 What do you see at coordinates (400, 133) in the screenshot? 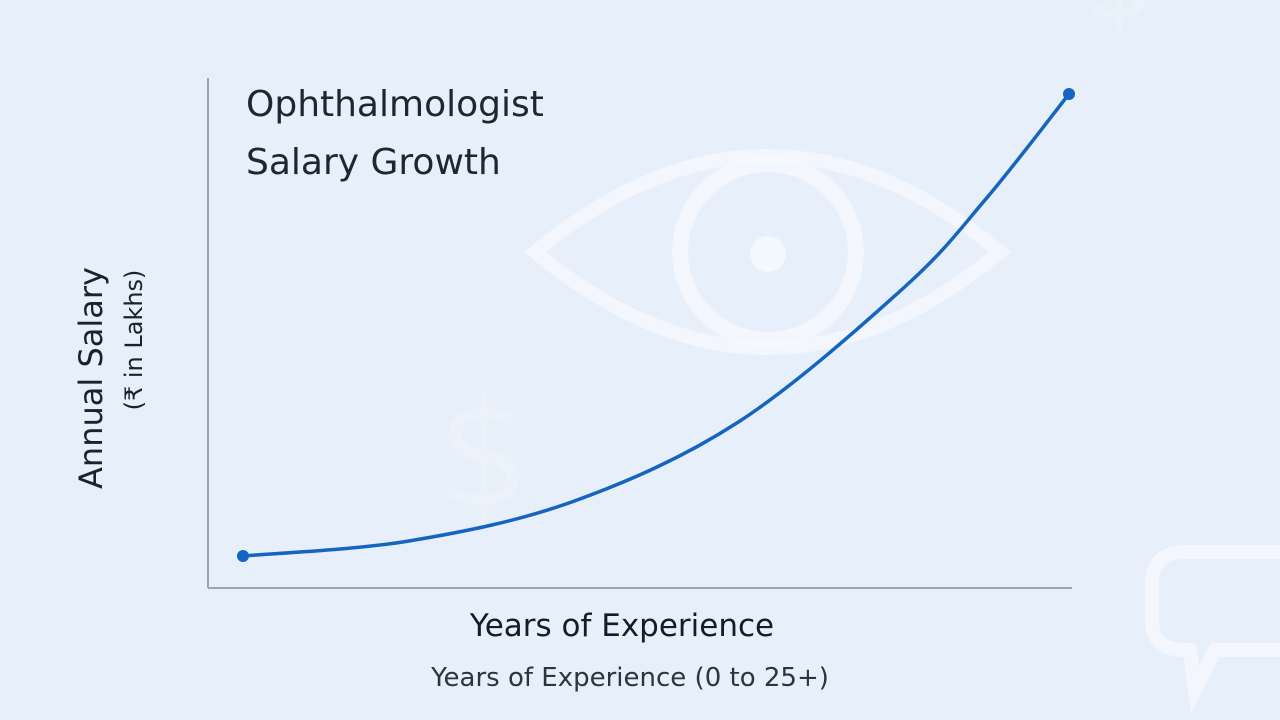
I see `chart-title: Ophthalmologist Salary Growth` at bounding box center [400, 133].